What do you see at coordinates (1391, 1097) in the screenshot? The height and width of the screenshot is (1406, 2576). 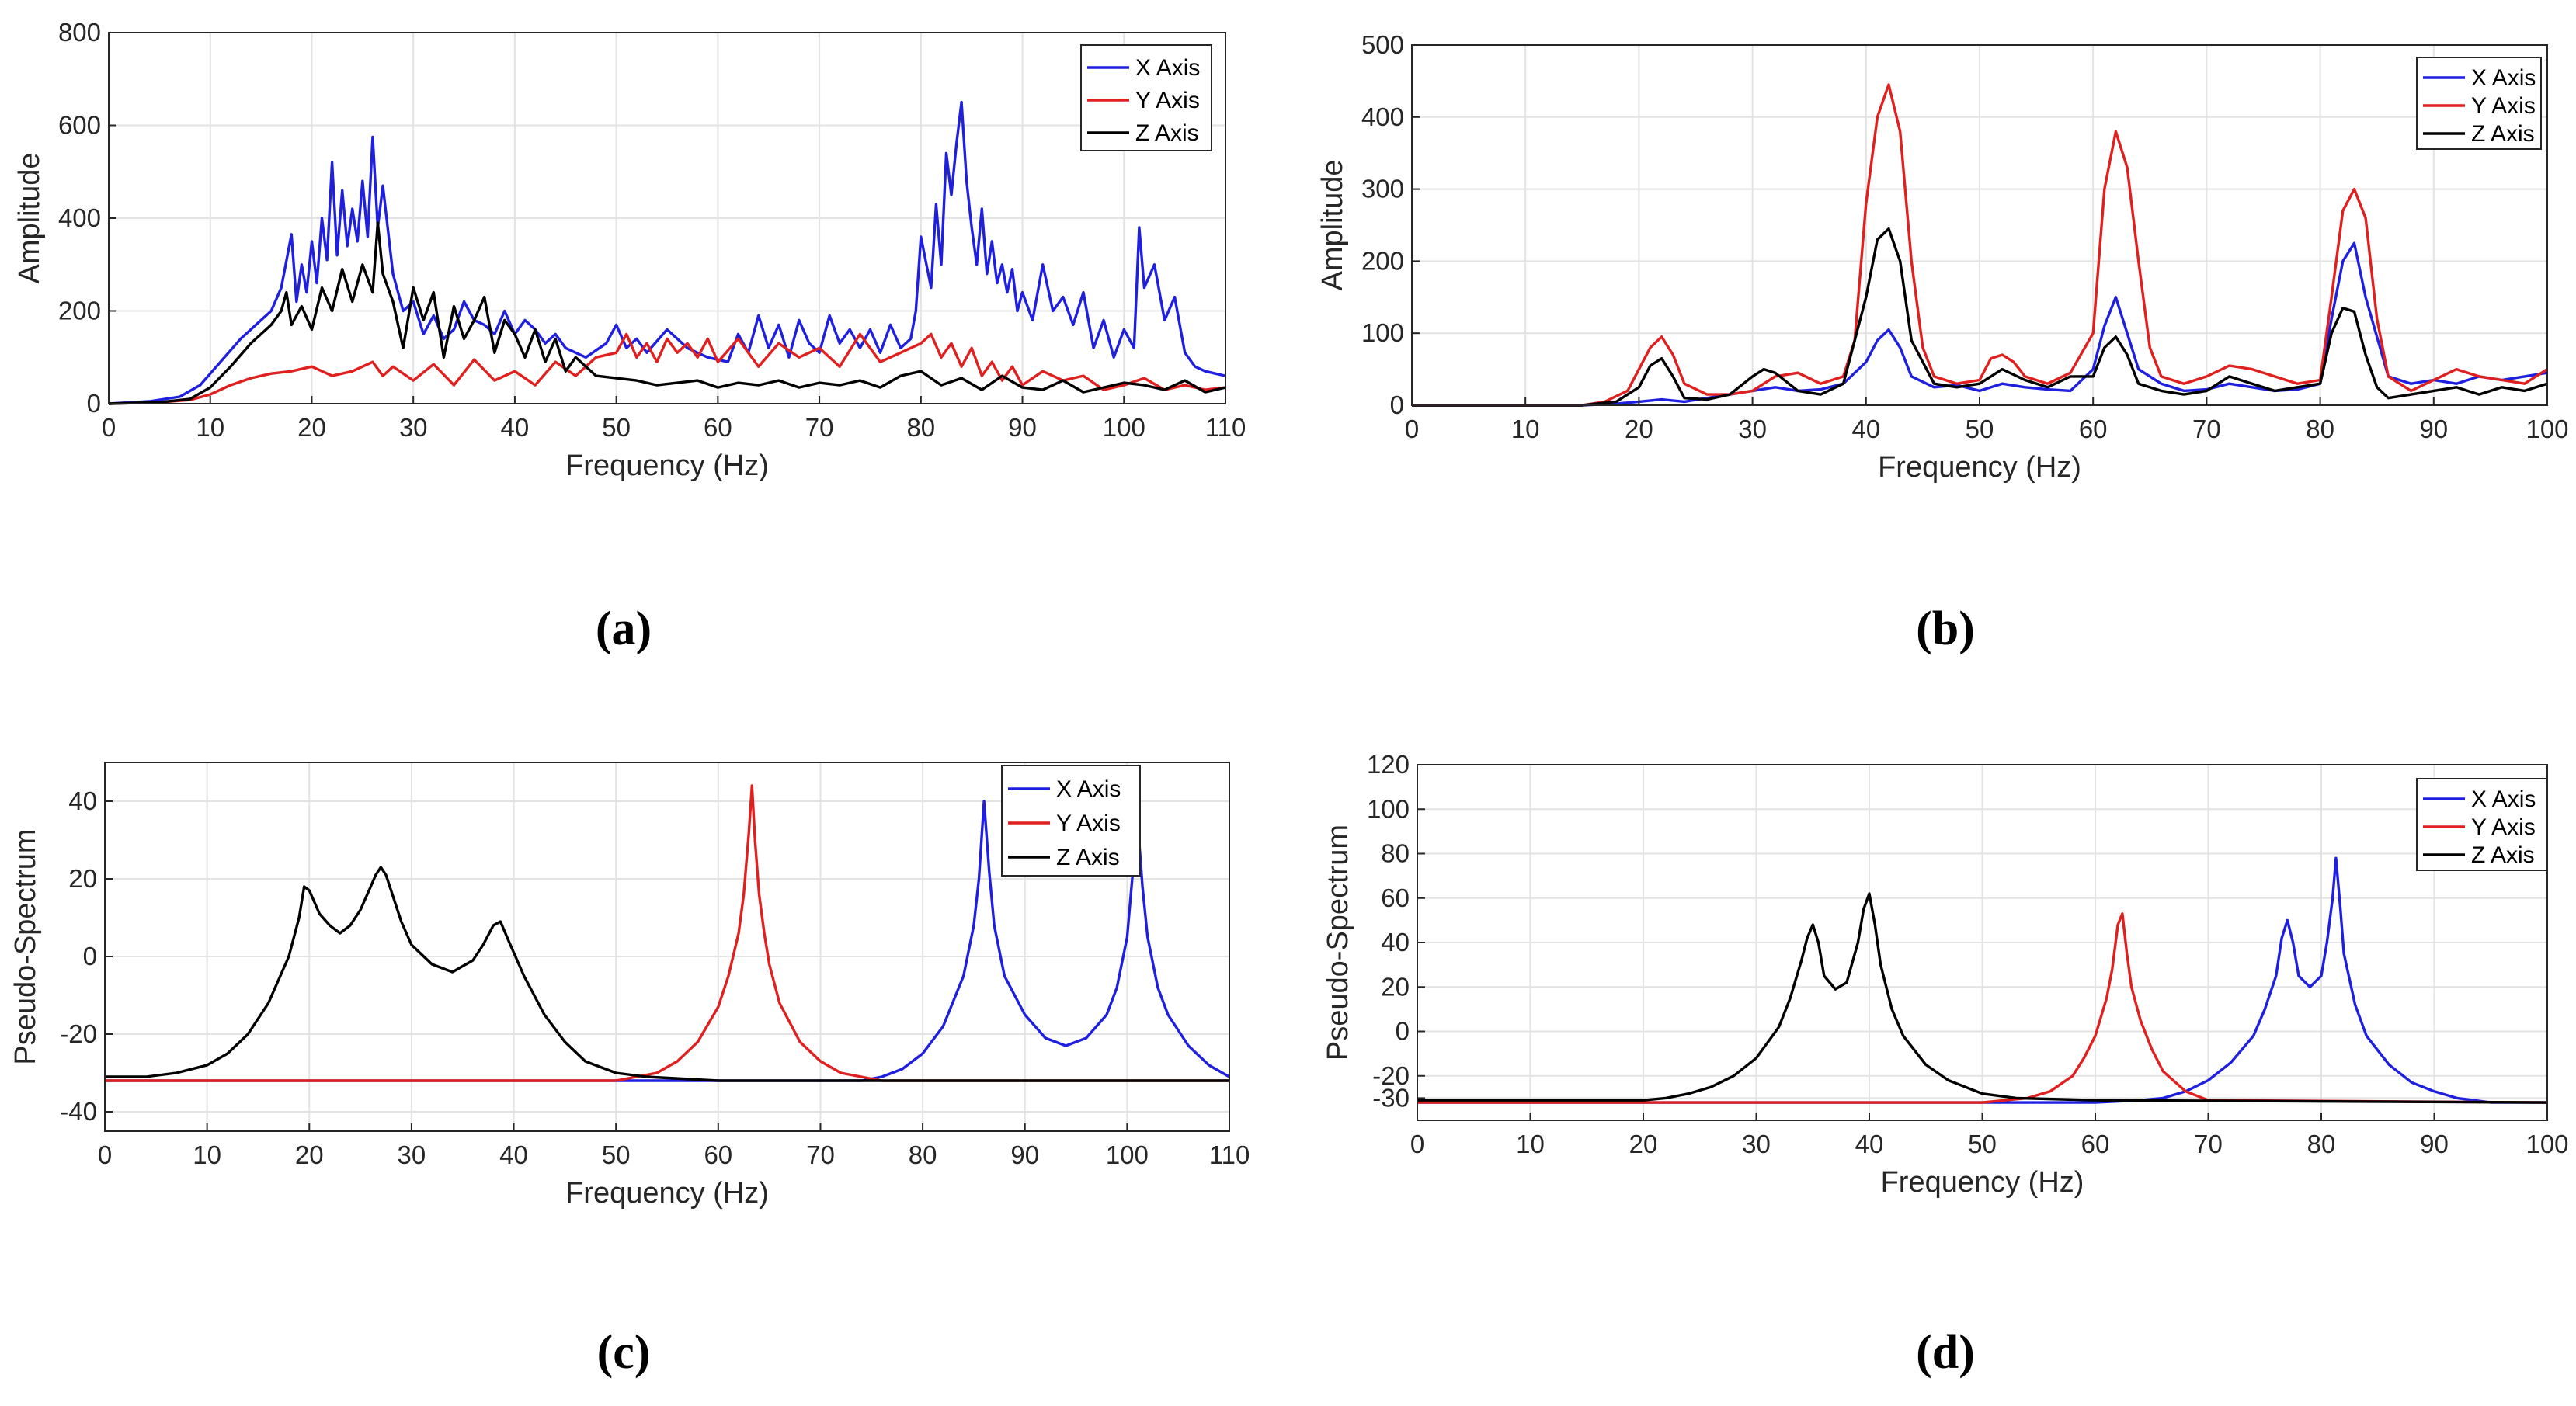 I see `y-tick-label: -30` at bounding box center [1391, 1097].